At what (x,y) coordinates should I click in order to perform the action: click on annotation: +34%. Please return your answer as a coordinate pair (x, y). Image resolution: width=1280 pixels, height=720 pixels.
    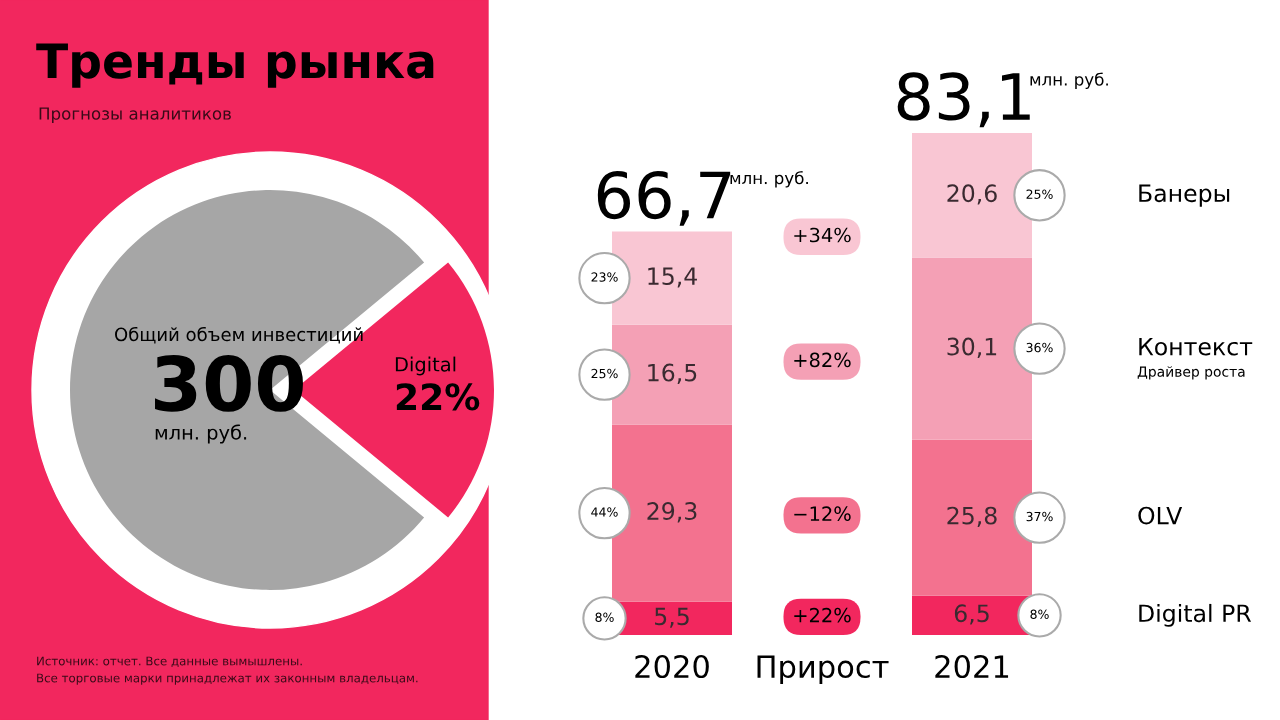
    Looking at the image, I should click on (822, 235).